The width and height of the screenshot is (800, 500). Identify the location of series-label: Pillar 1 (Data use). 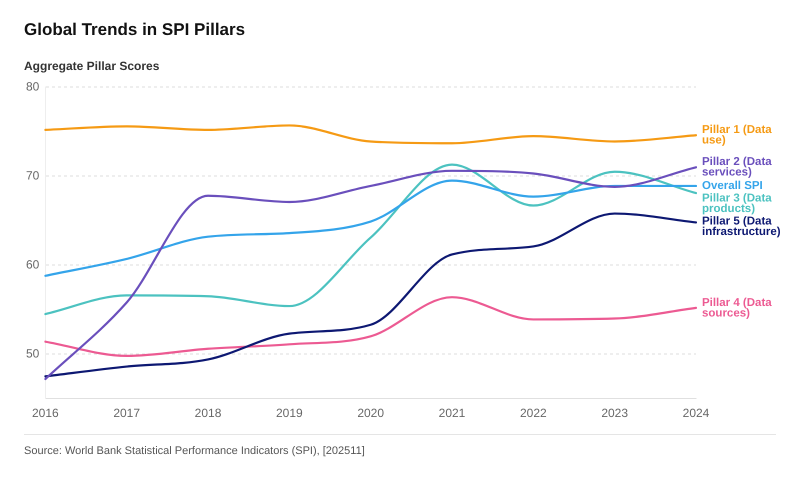
(737, 135).